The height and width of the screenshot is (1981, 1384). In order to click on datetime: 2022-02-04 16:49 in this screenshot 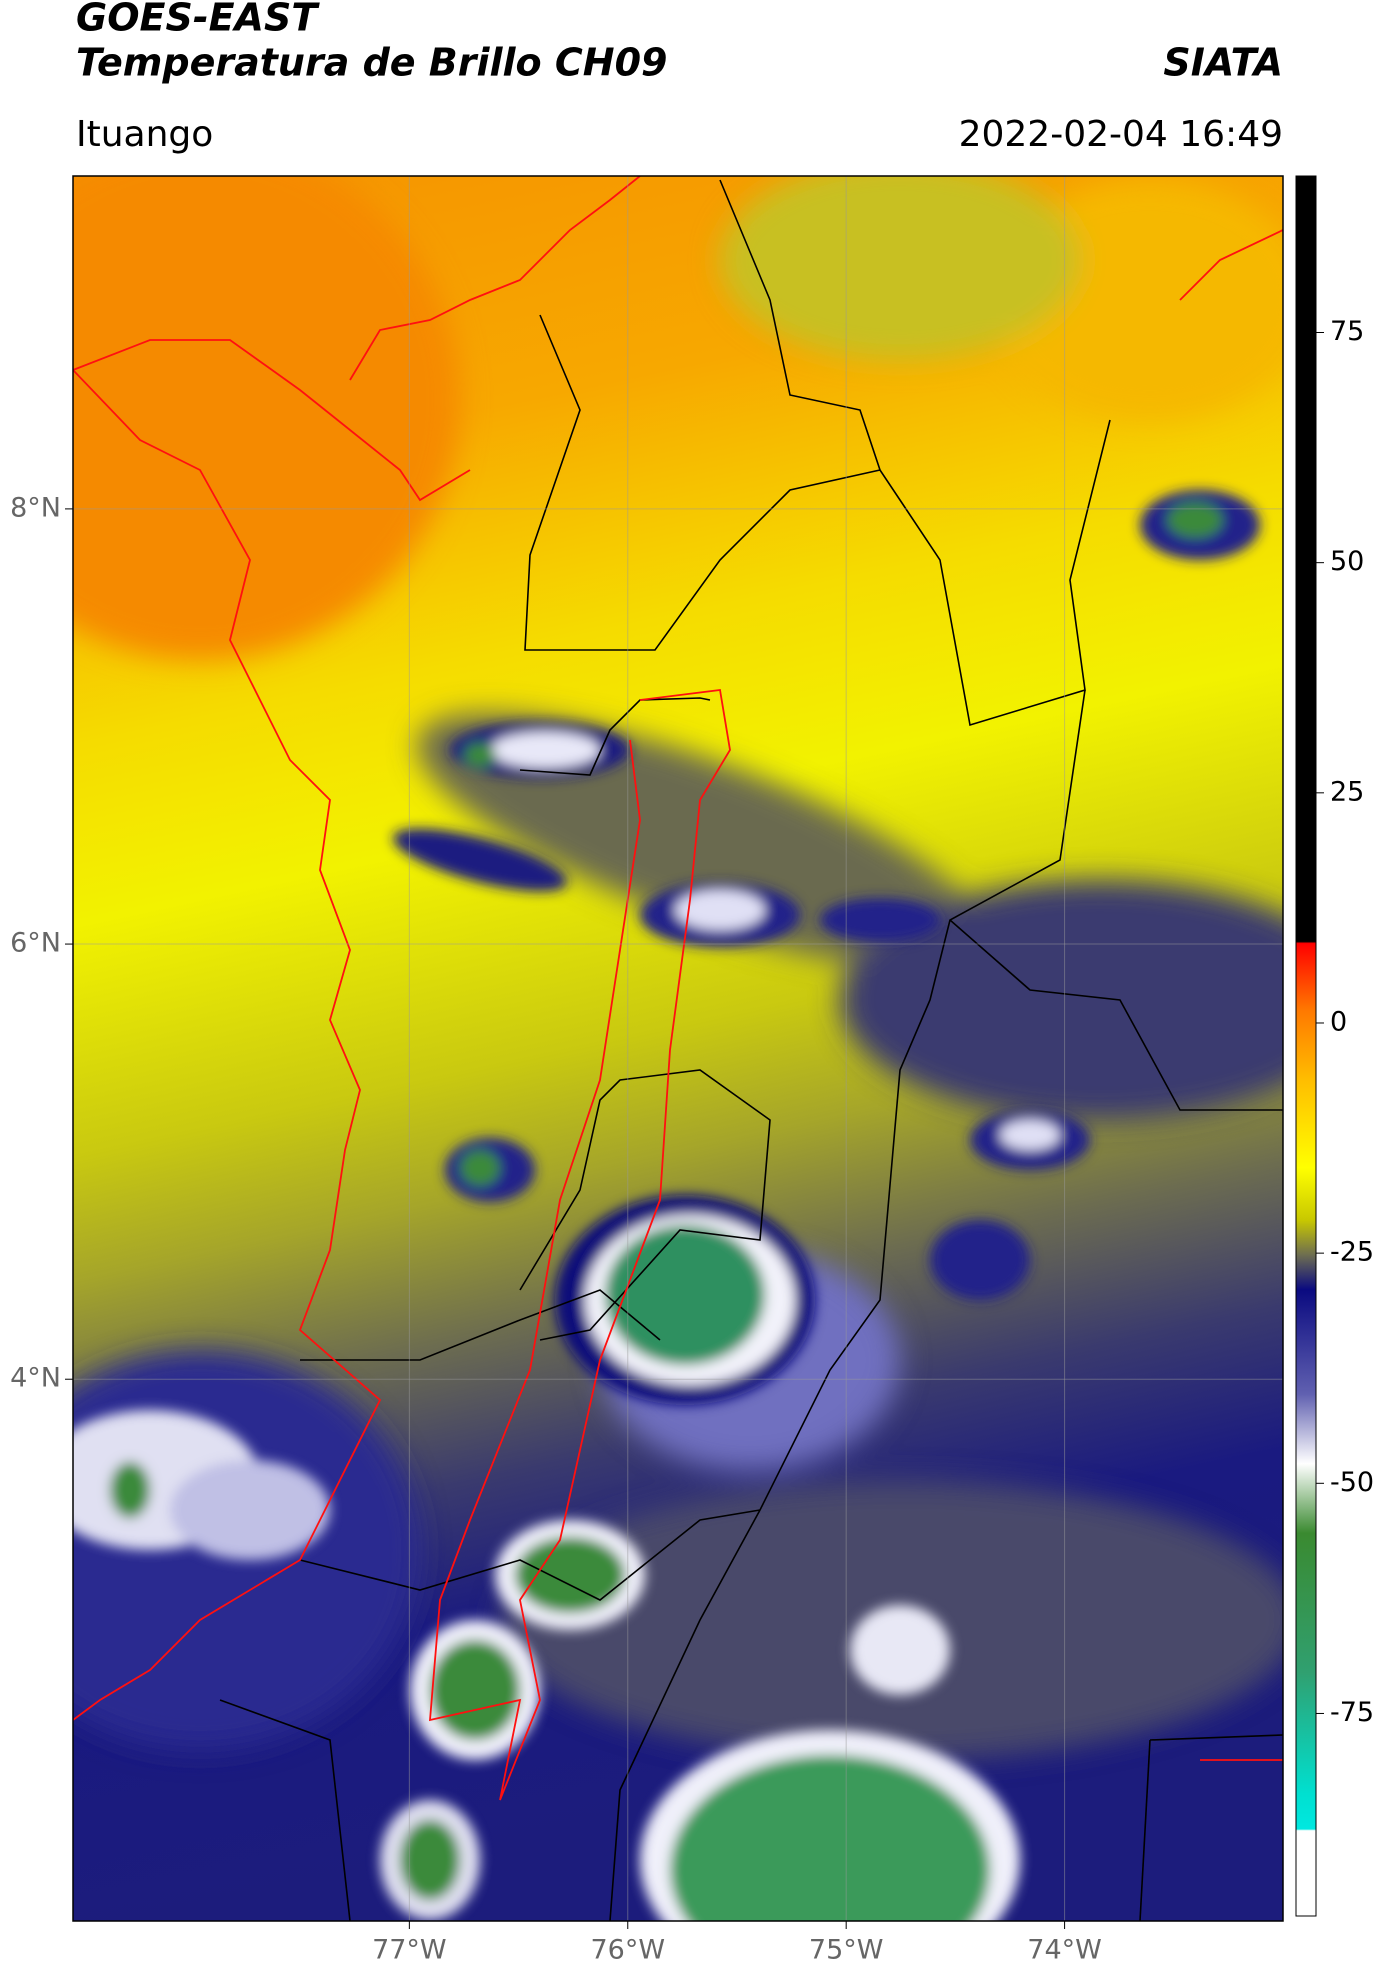, I will do `click(1121, 134)`.